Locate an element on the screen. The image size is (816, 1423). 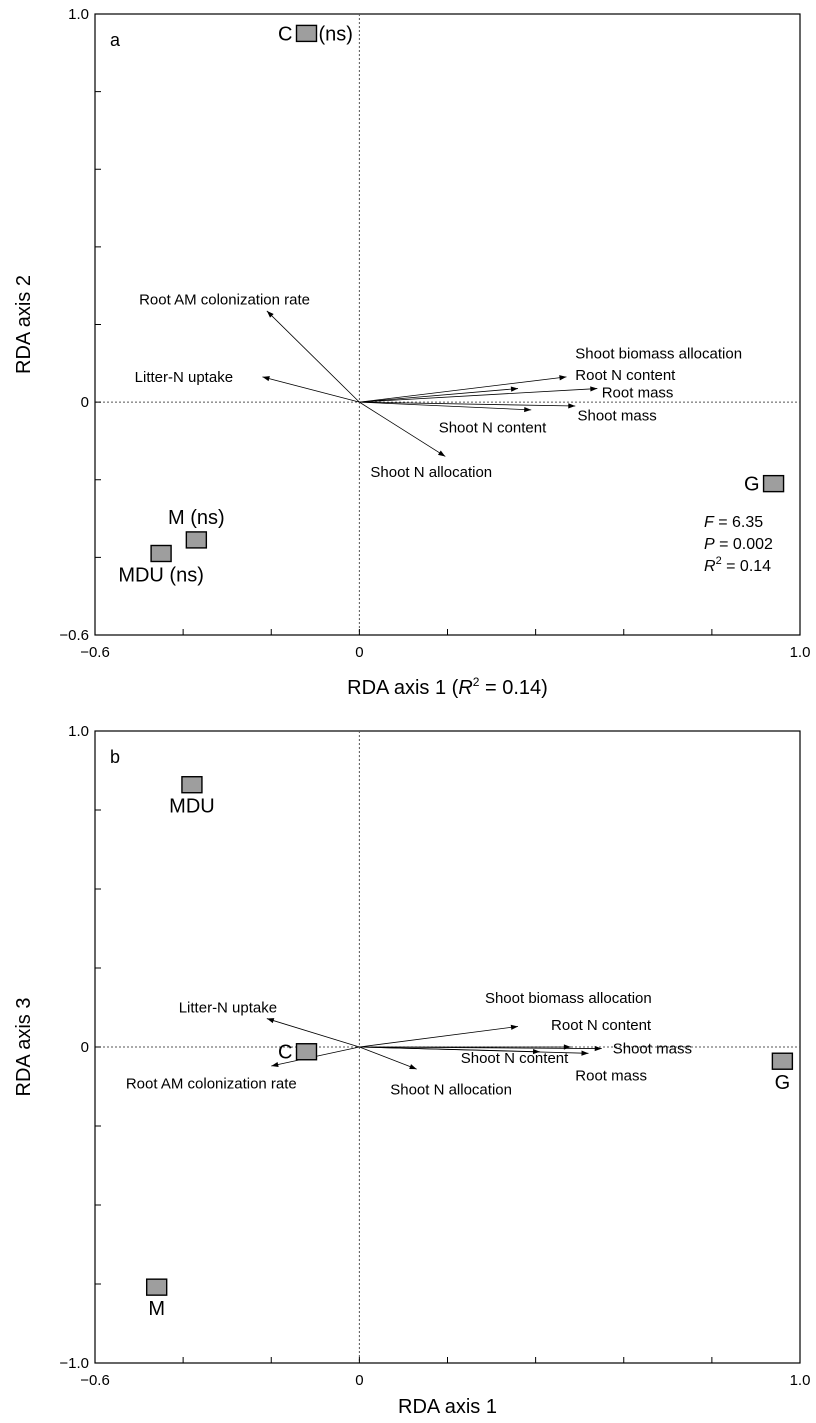
vector-shoot-n-content is located at coordinates (445, 406).